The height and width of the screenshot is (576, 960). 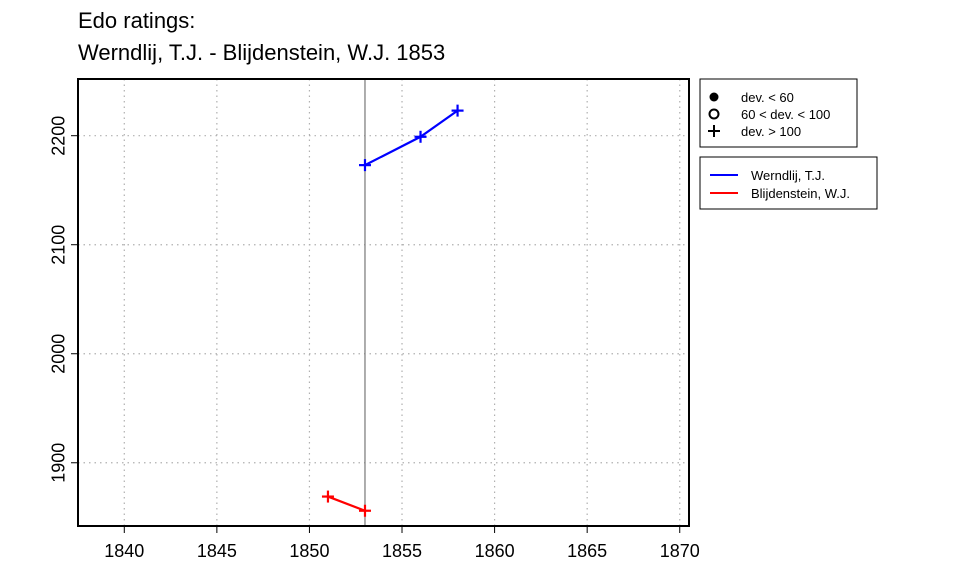 What do you see at coordinates (261, 52) in the screenshot?
I see `chart-title-line-2: Werndlij, T.J. - Blijdenstein, W.J. 1853` at bounding box center [261, 52].